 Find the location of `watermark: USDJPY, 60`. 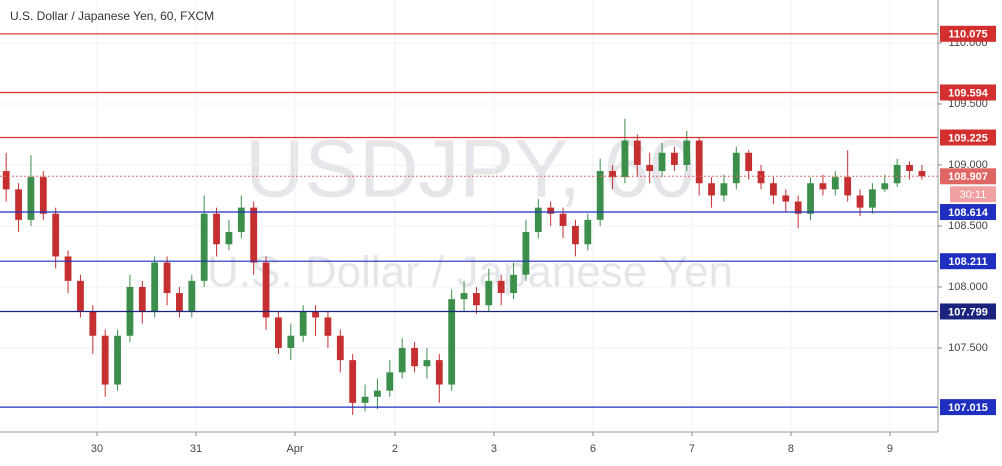

watermark: USDJPY, 60 is located at coordinates (470, 169).